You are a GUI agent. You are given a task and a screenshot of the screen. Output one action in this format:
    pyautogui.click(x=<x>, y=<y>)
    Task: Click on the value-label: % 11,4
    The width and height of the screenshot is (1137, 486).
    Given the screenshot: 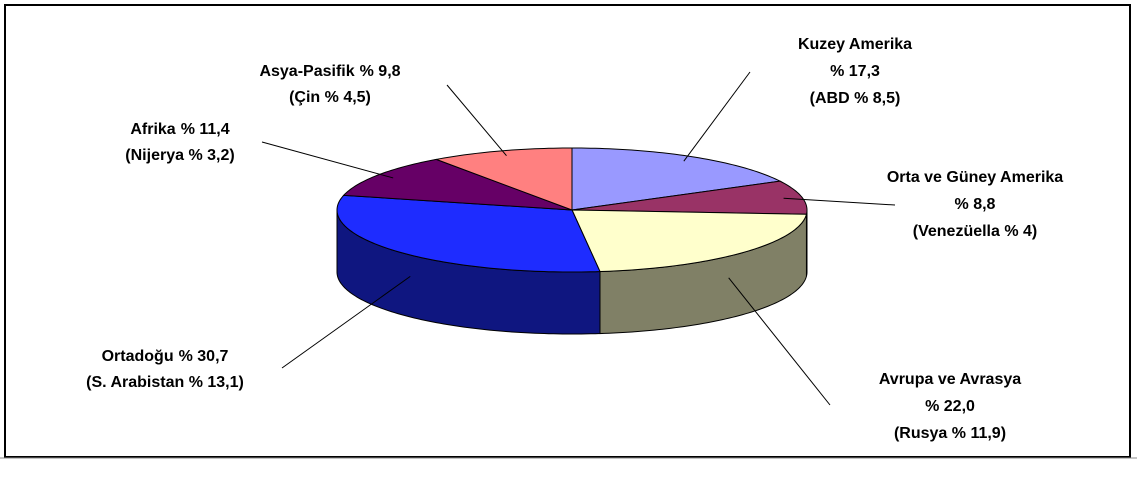 What is the action you would take?
    pyautogui.click(x=205, y=129)
    